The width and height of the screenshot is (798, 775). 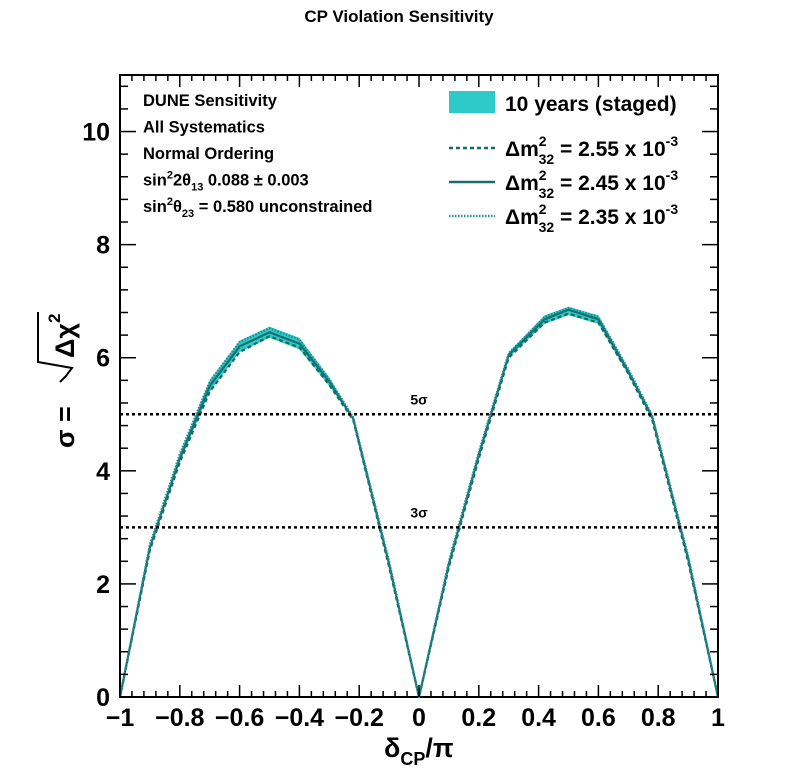 I want to click on y-tick-label: 0, so click(x=103, y=698).